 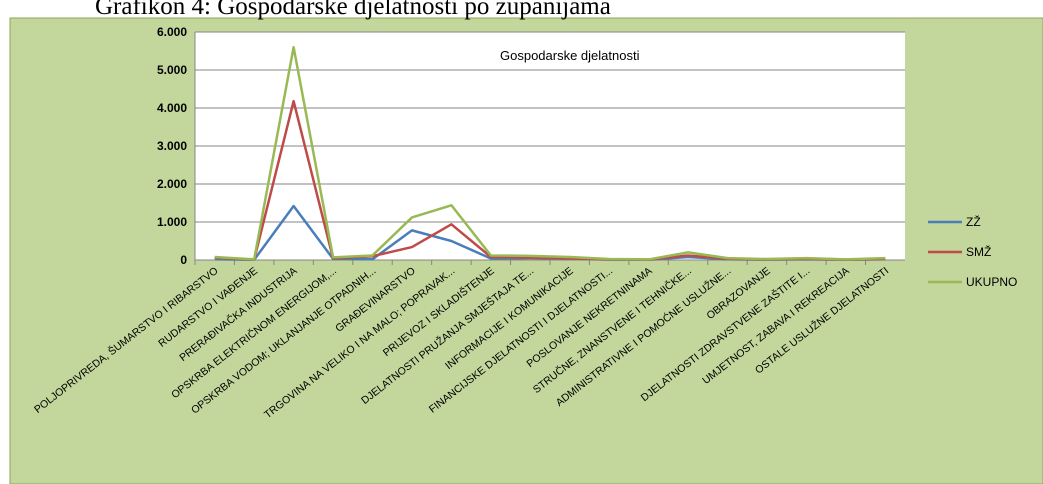 What do you see at coordinates (570, 55) in the screenshot?
I see `chart-title: Gospodarske djelatnosti` at bounding box center [570, 55].